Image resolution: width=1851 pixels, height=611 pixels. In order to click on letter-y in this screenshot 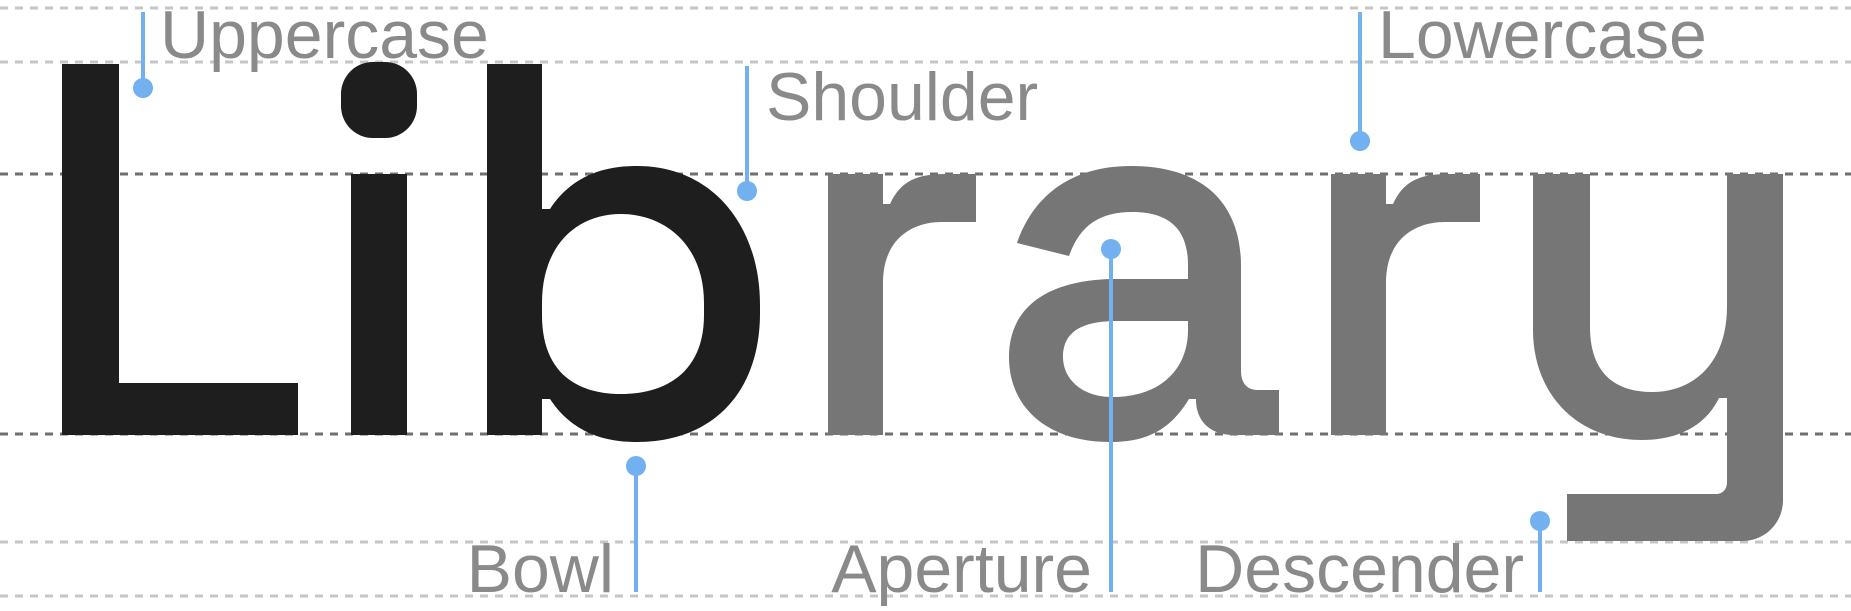, I will do `click(1658, 357)`.